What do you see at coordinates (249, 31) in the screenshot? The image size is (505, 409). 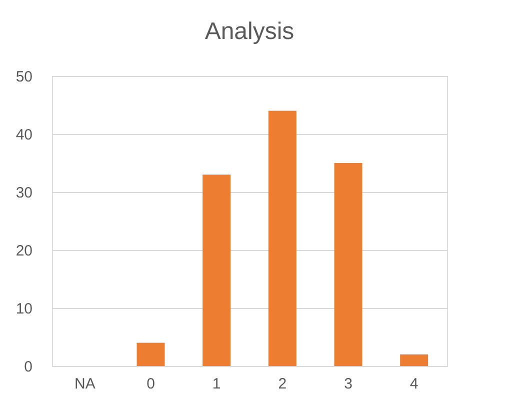 I see `chart-title: Analysis` at bounding box center [249, 31].